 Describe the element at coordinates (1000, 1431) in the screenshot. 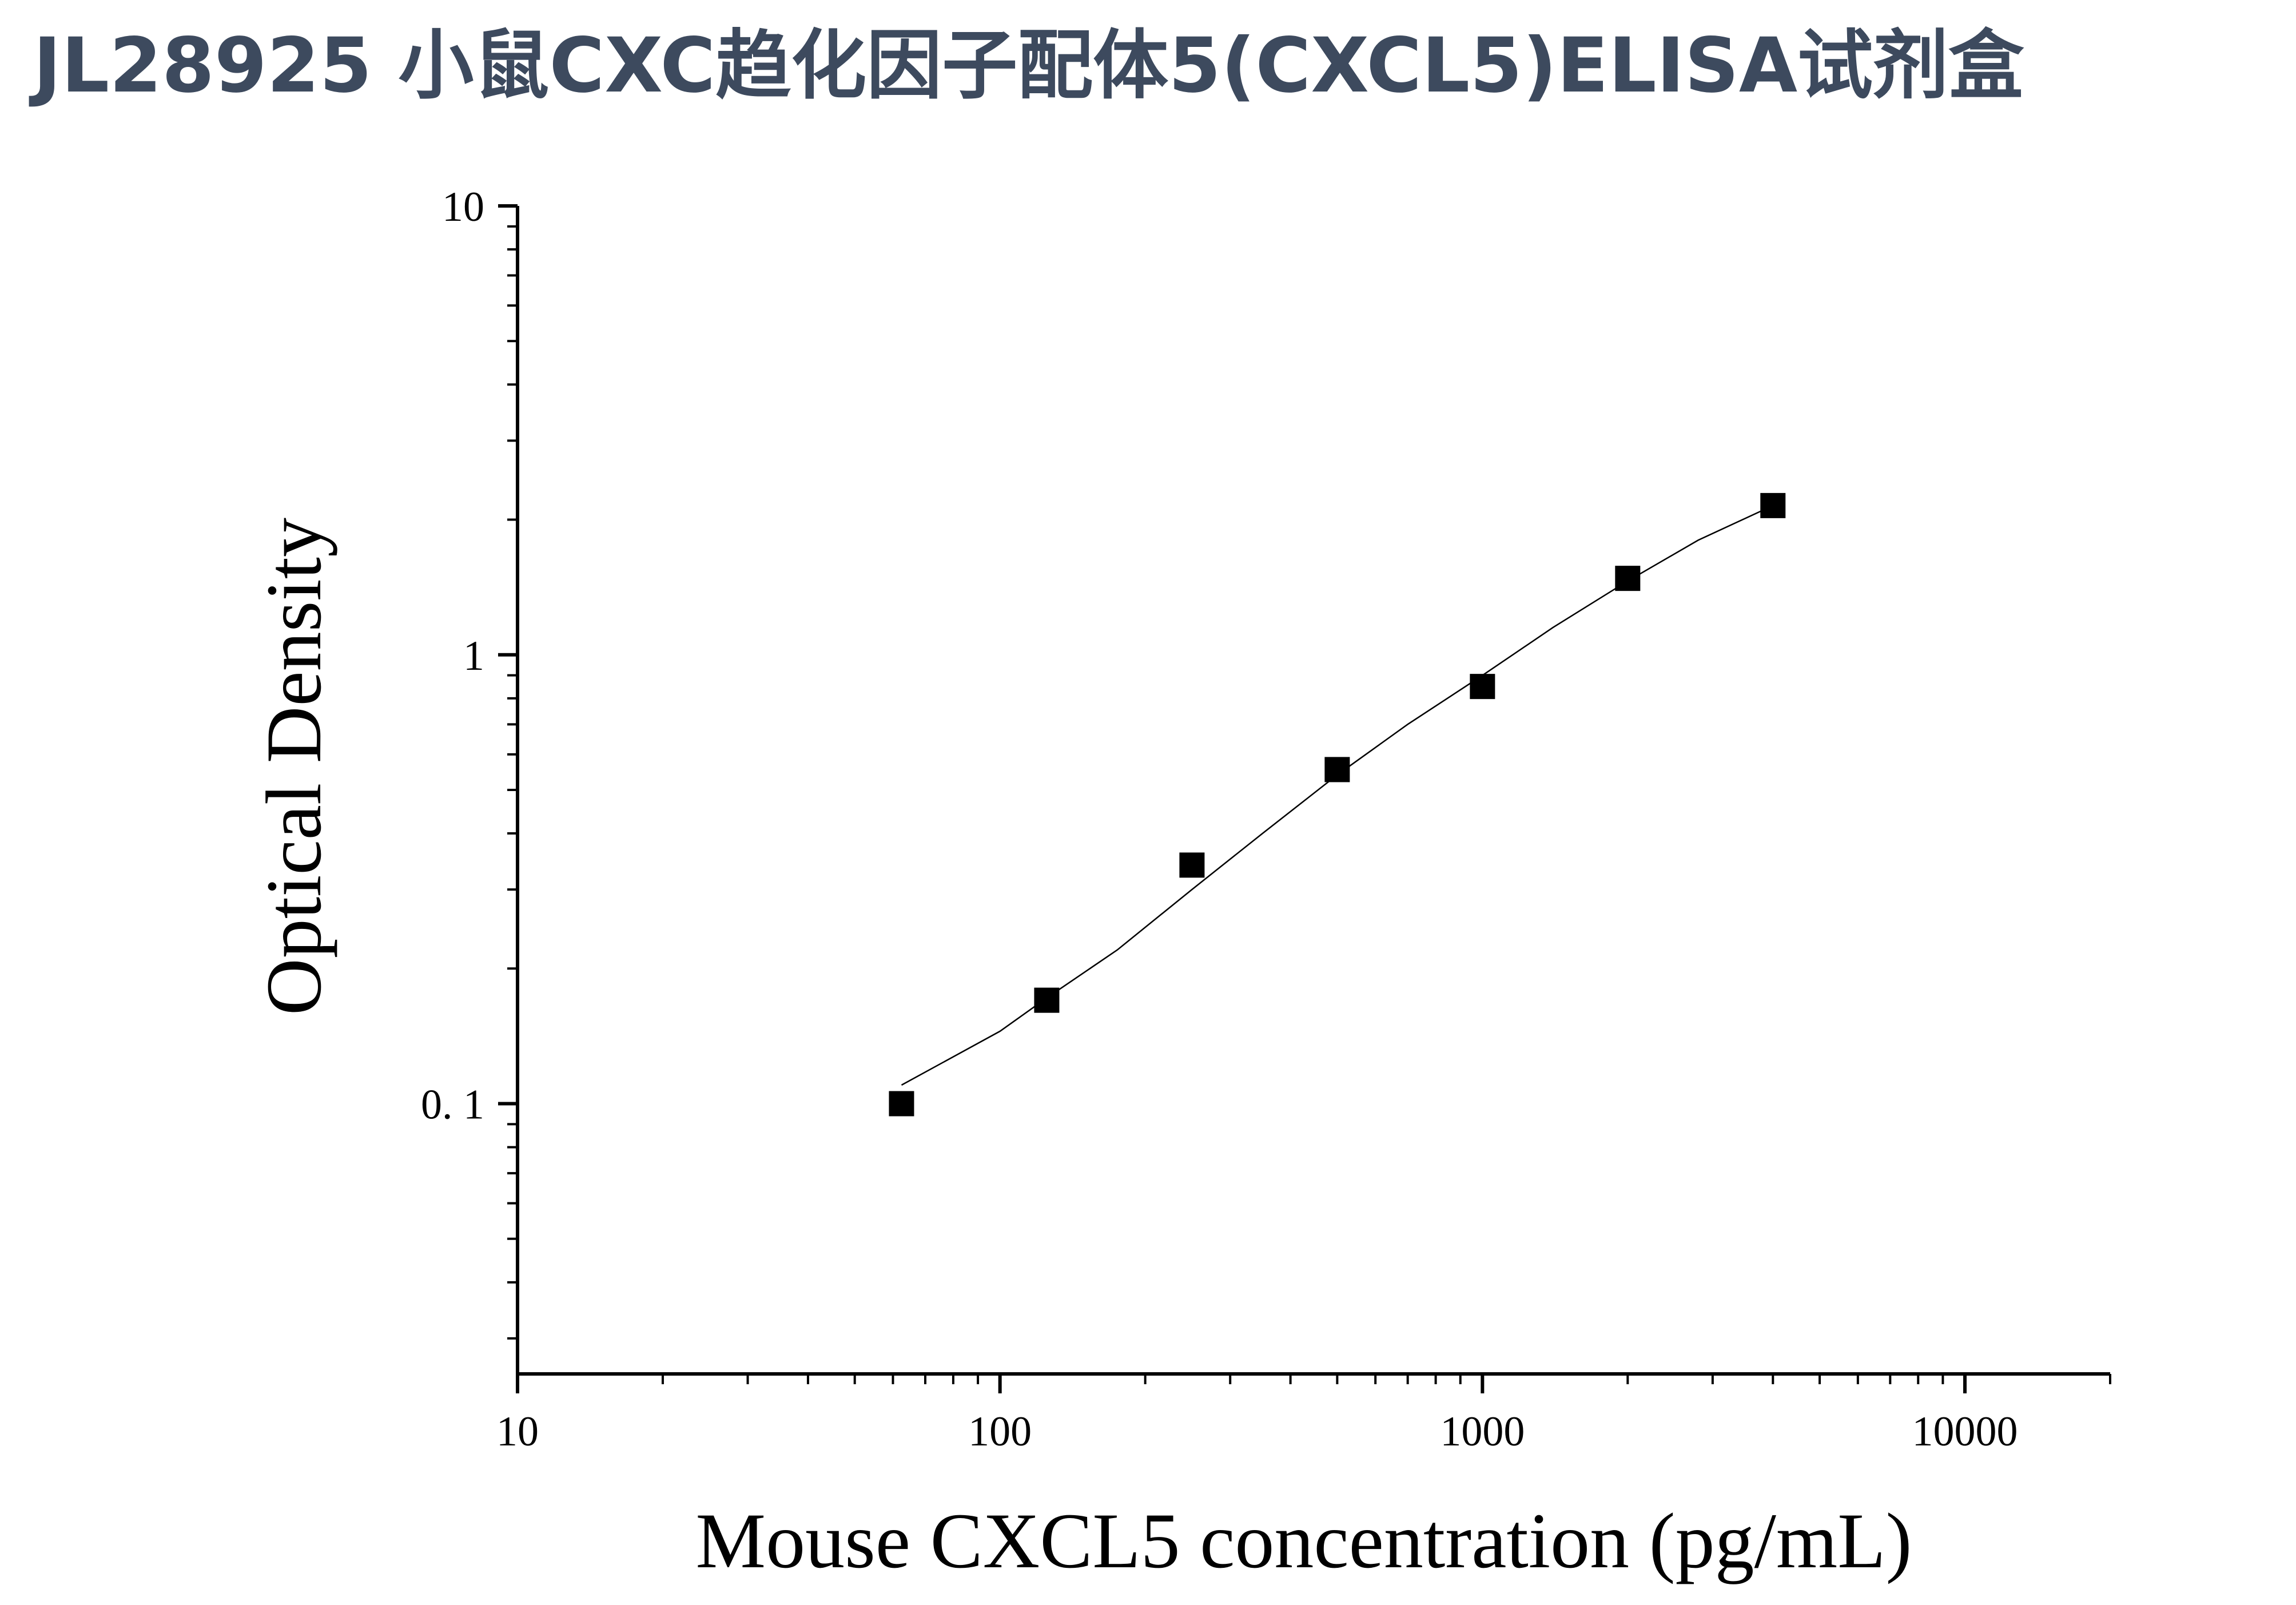

I see `x-tick-label: 100` at that location.